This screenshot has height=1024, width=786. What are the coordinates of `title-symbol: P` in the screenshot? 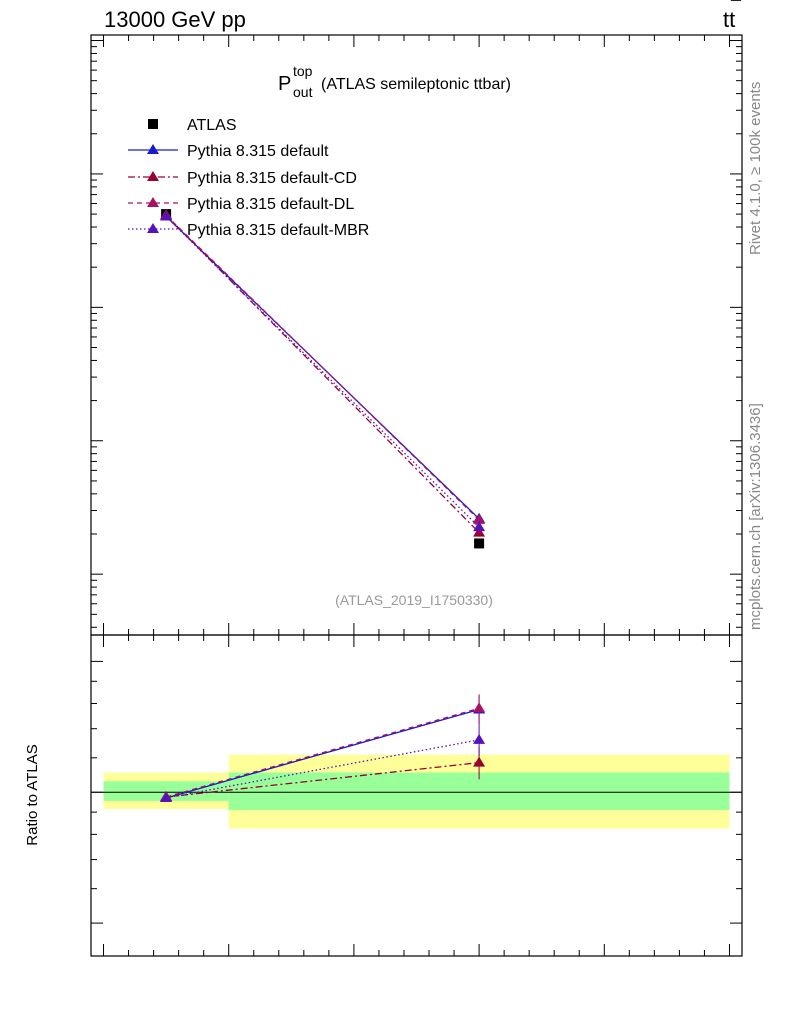 It's located at (284, 84).